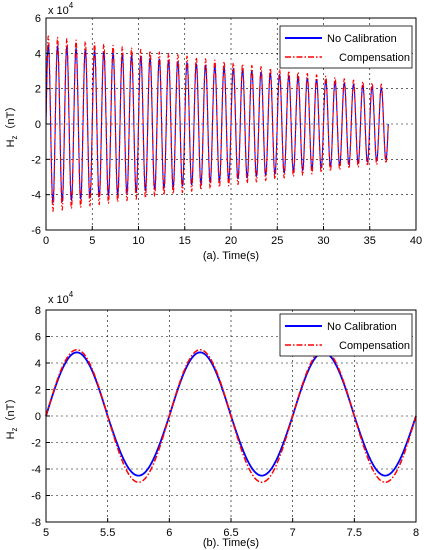 This screenshot has height=550, width=428. I want to click on chart-a-x-tick-label: 15, so click(185, 241).